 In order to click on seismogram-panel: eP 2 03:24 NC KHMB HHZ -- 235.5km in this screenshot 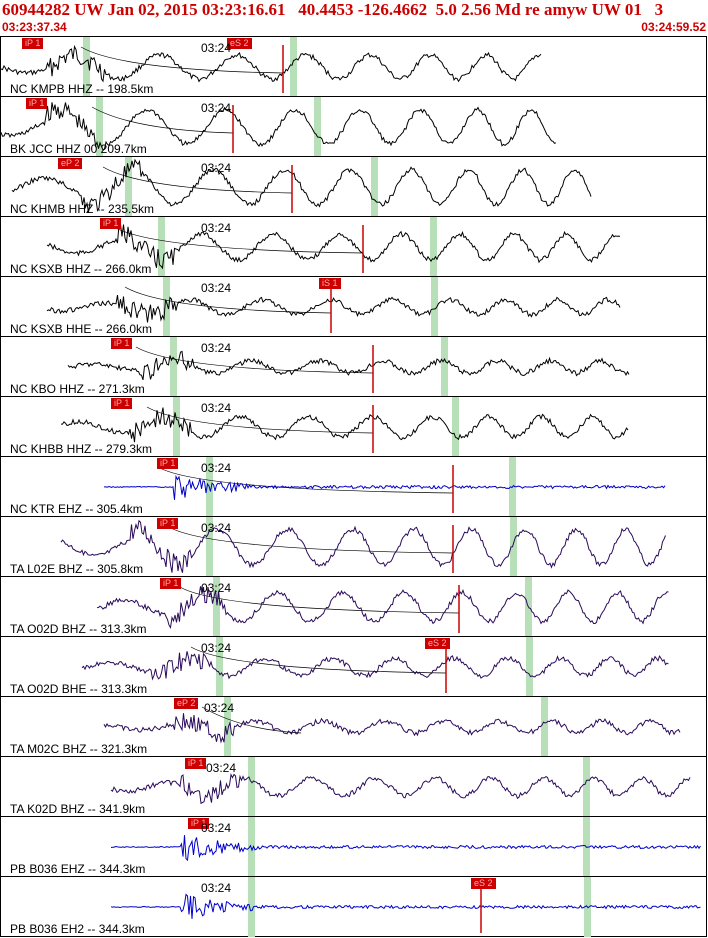, I will do `click(353, 186)`.